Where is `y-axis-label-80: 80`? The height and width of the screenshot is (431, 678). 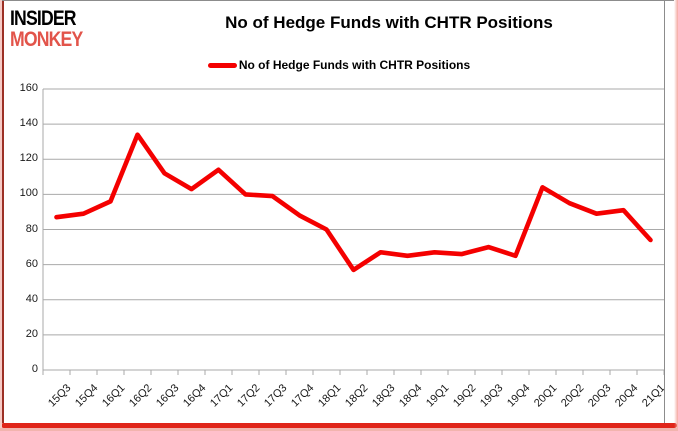 y-axis-label-80: 80 is located at coordinates (31, 228).